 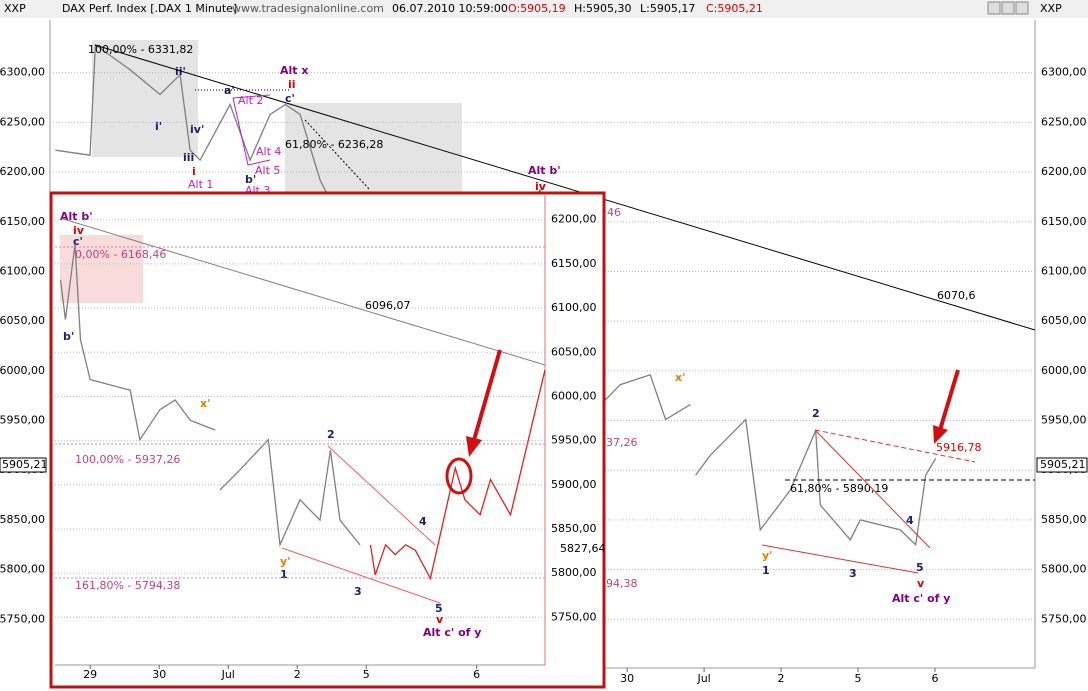 I want to click on y-tick-label: 6250,00, so click(x=1064, y=121).